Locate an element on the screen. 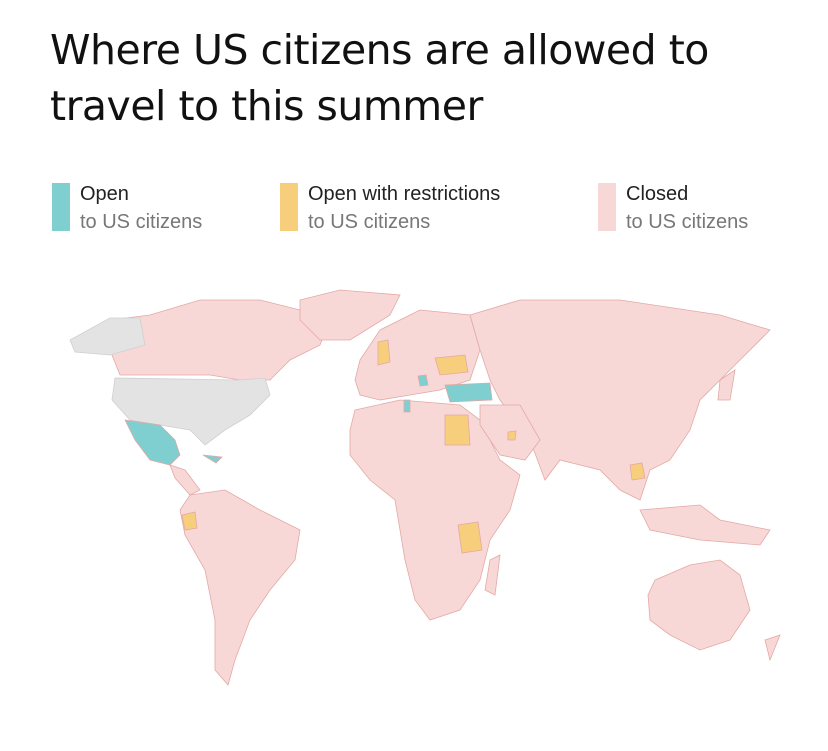  caribbean is located at coordinates (212, 459).